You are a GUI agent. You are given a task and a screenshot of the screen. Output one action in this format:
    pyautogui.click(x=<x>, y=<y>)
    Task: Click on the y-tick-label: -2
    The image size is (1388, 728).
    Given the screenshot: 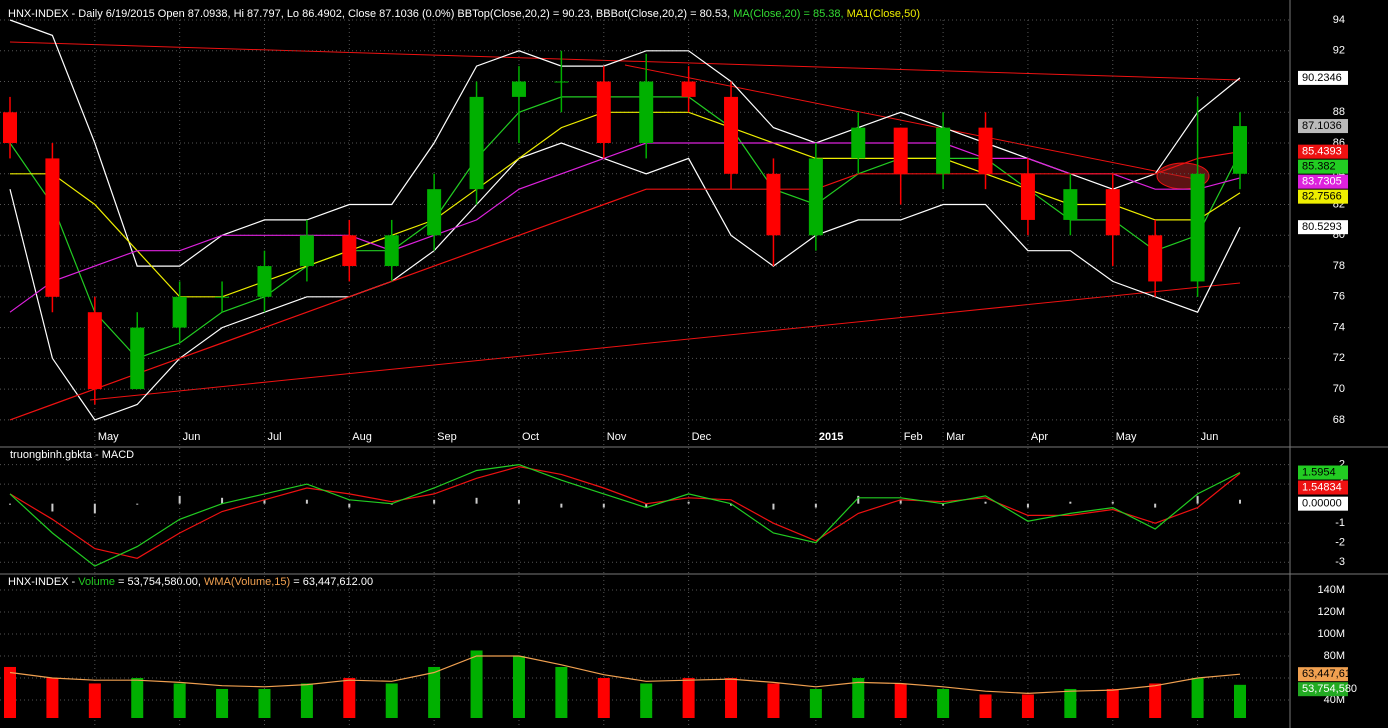 What is the action you would take?
    pyautogui.click(x=1340, y=543)
    